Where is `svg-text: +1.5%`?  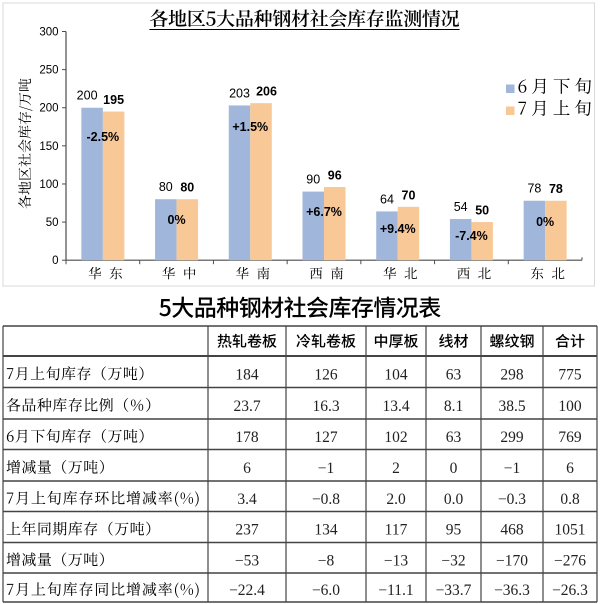
svg-text: +1.5% is located at coordinates (250, 127).